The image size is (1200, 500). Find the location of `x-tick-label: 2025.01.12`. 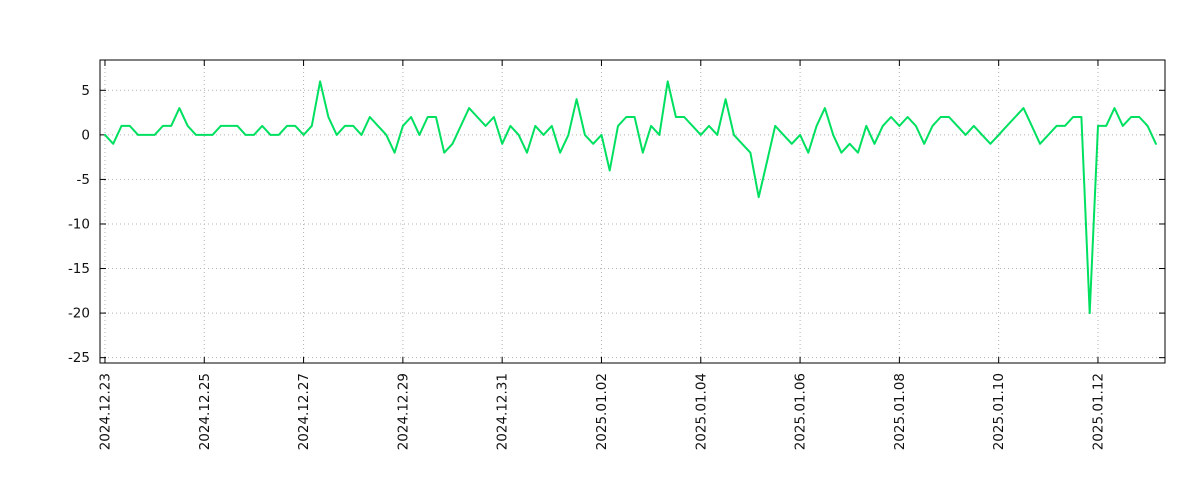

x-tick-label: 2025.01.12 is located at coordinates (1098, 411).